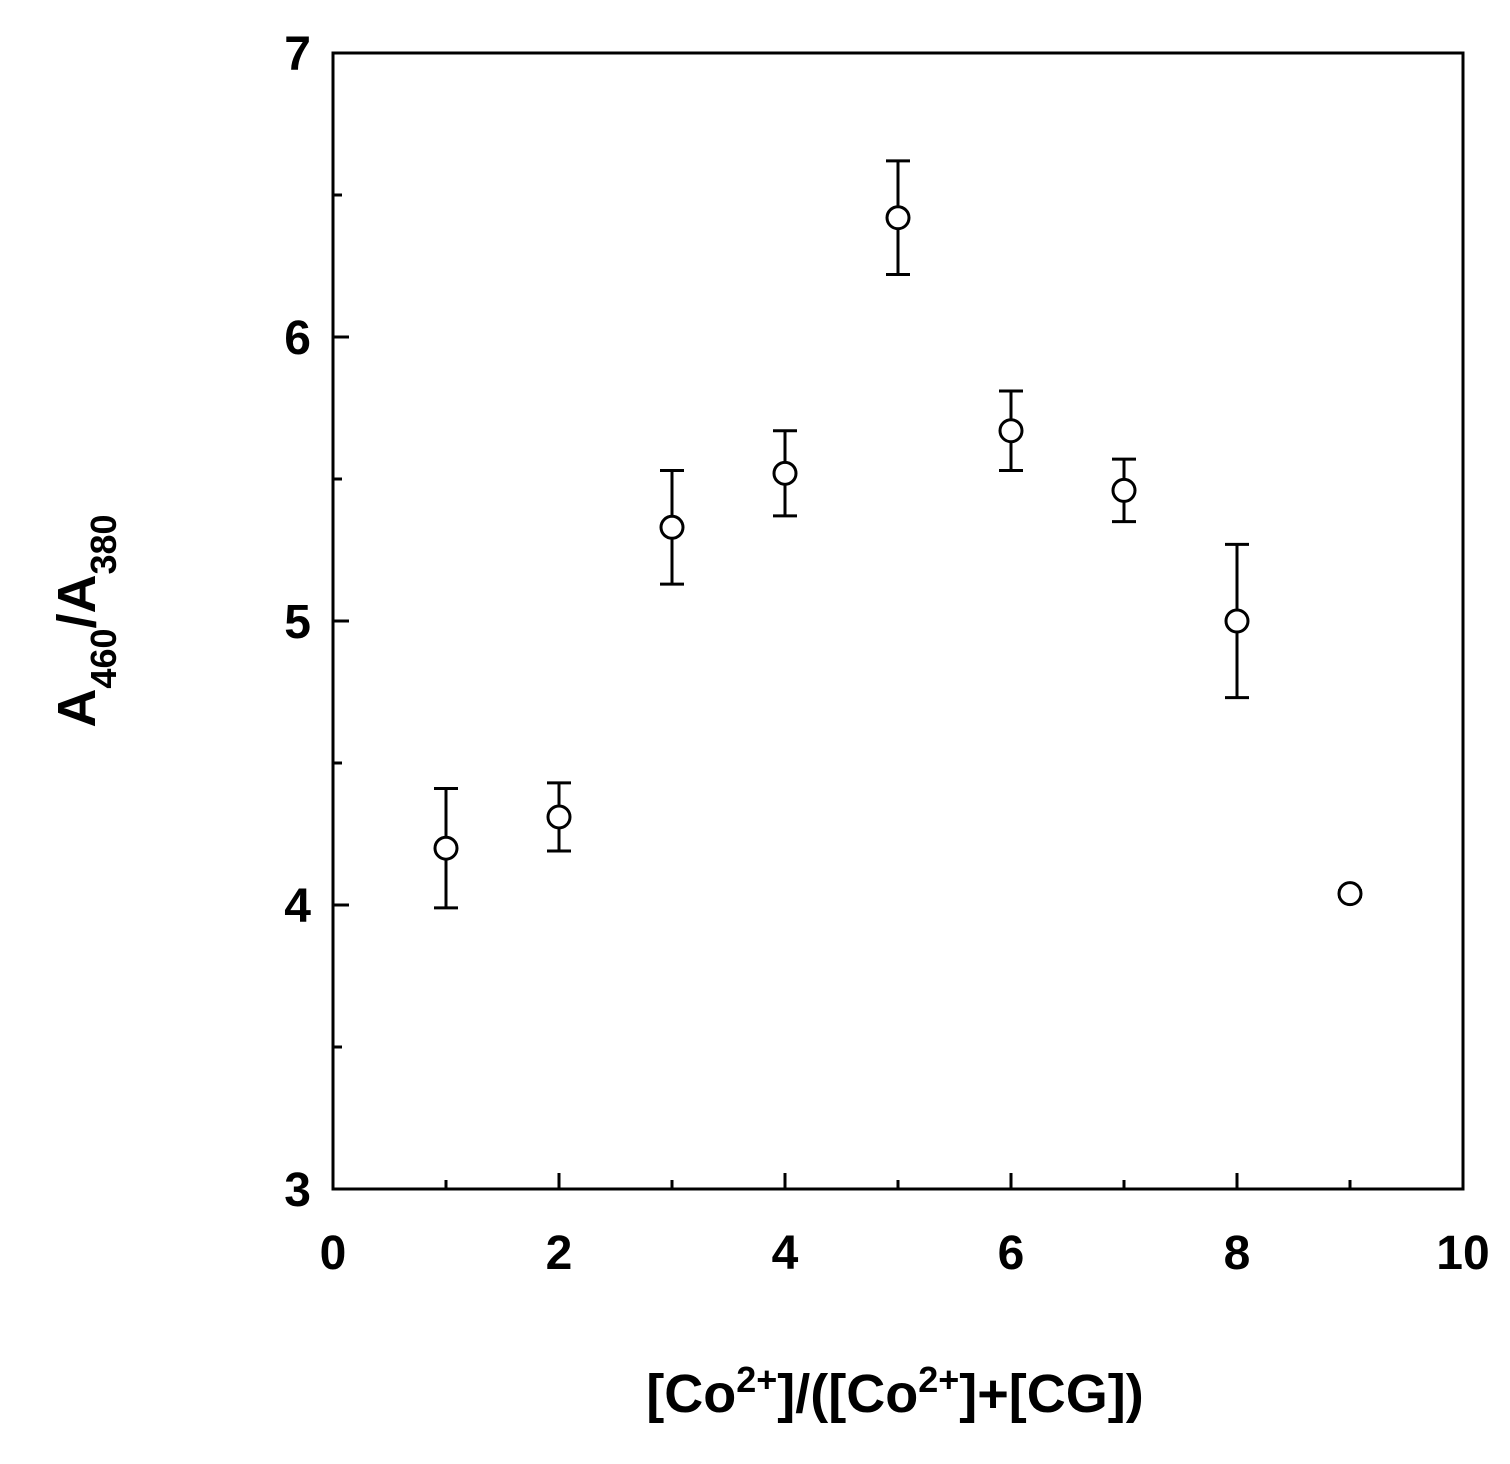  What do you see at coordinates (103, 659) in the screenshot?
I see `y-axis-label-part: 460` at bounding box center [103, 659].